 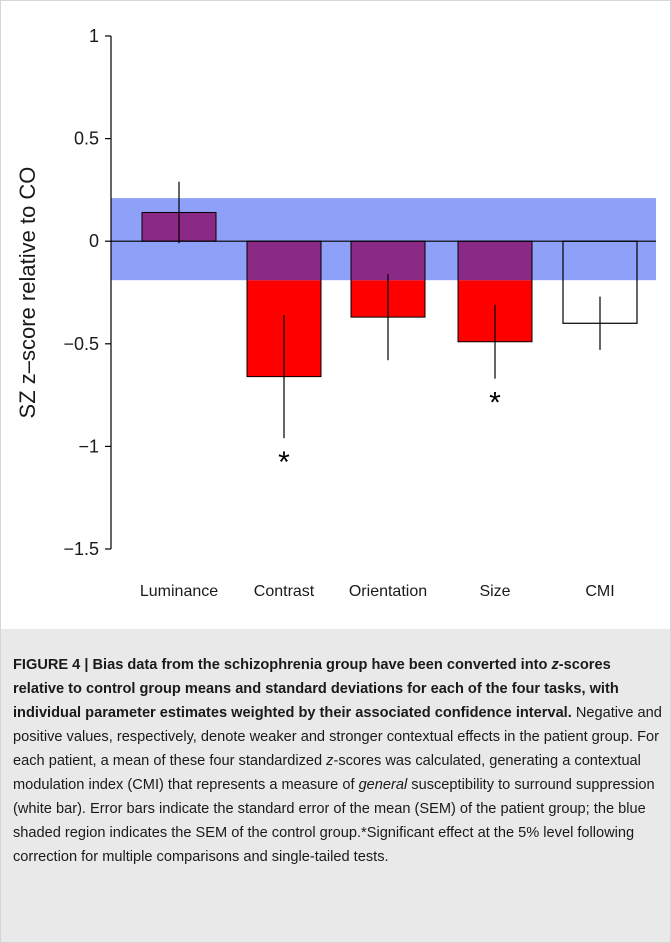 What do you see at coordinates (284, 462) in the screenshot?
I see `significance-marker-contrast: *` at bounding box center [284, 462].